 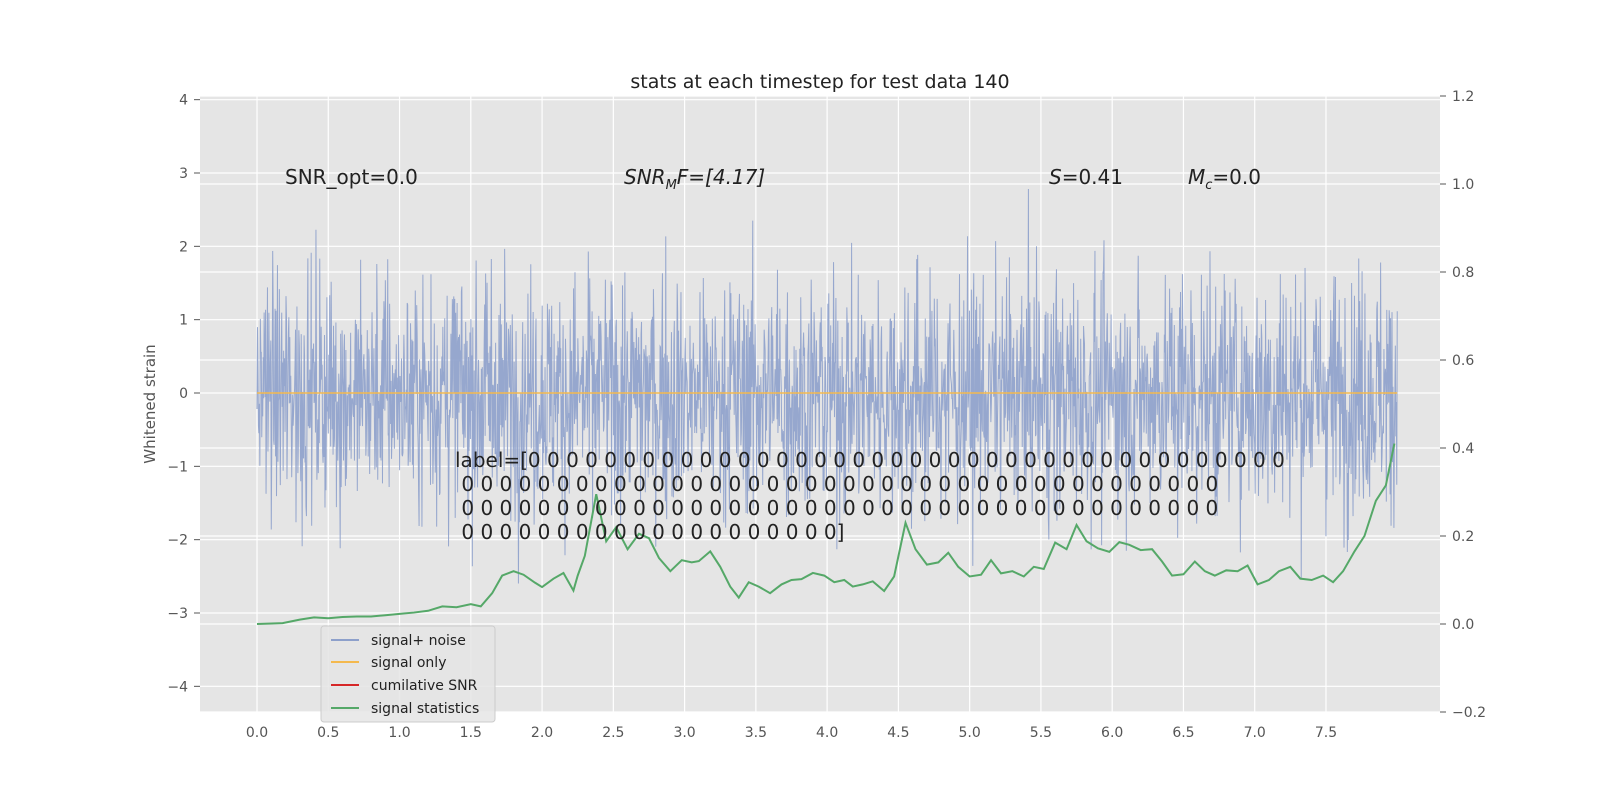 I want to click on x-tick-label: 7.0, so click(x=1255, y=733).